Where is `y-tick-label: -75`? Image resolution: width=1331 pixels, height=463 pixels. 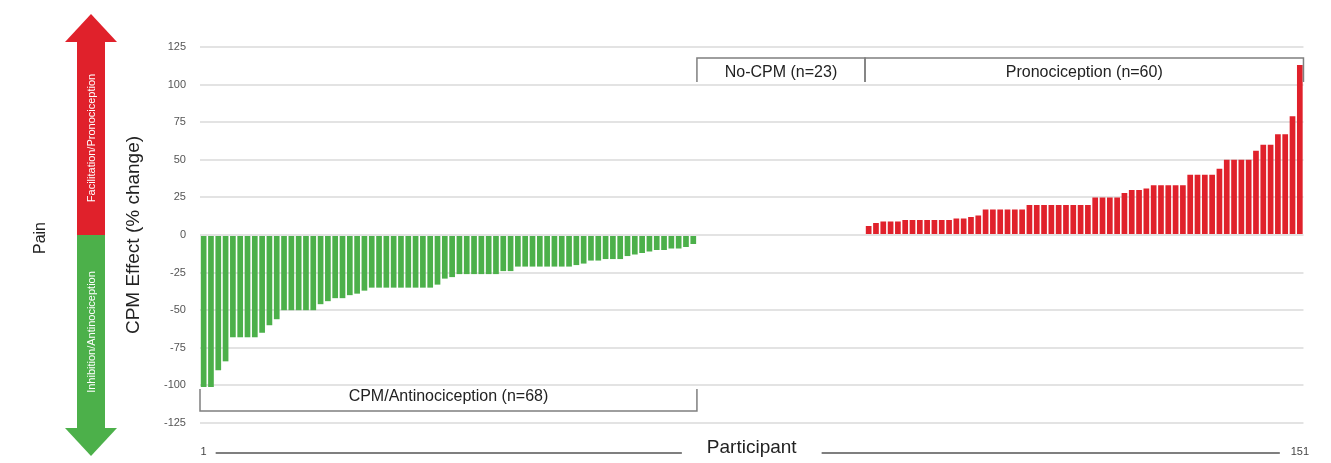
y-tick-label: -75 is located at coordinates (178, 346).